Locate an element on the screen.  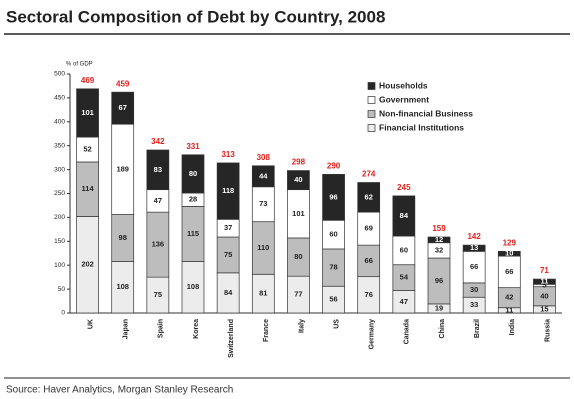
segment-label: 136 is located at coordinates (158, 244).